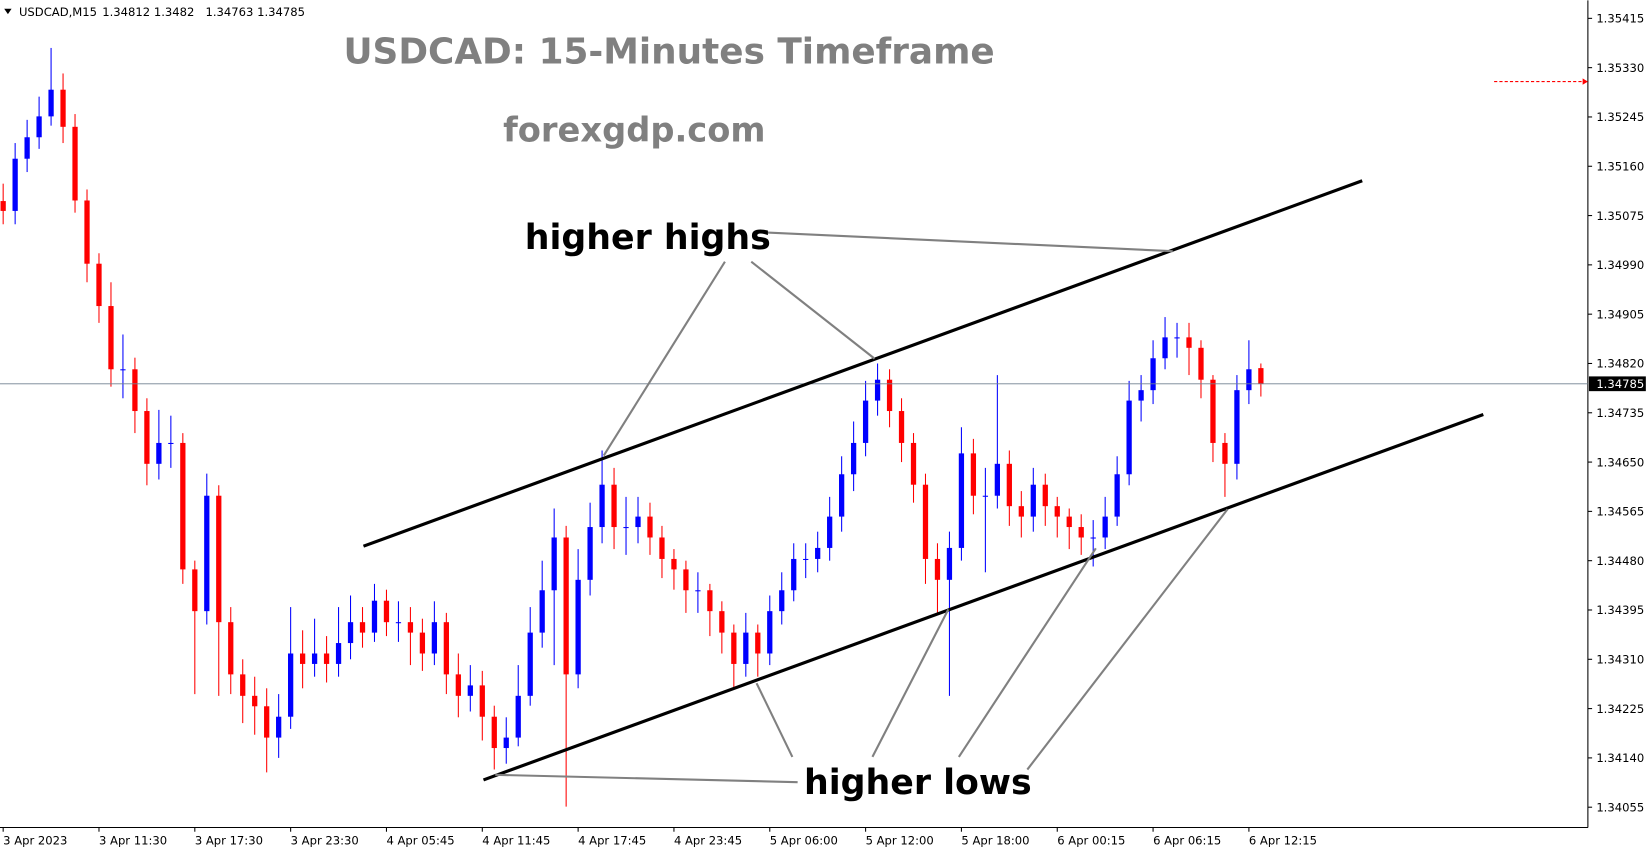 The width and height of the screenshot is (1649, 850). What do you see at coordinates (281, 12) in the screenshot?
I see `header-close: 1.34785` at bounding box center [281, 12].